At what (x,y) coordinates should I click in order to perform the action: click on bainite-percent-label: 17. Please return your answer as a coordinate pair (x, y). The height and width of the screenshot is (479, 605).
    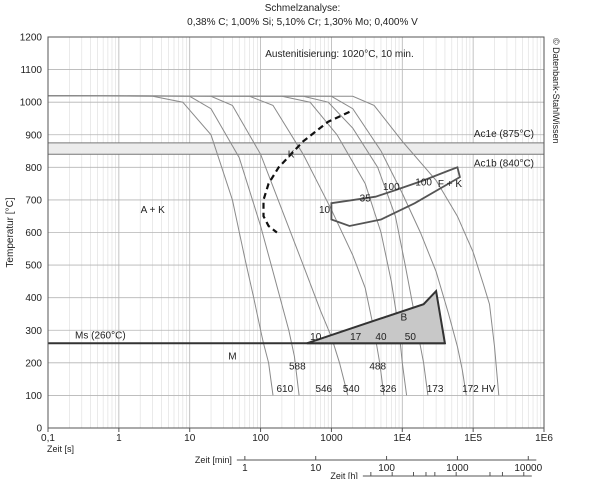
    Looking at the image, I should click on (356, 337).